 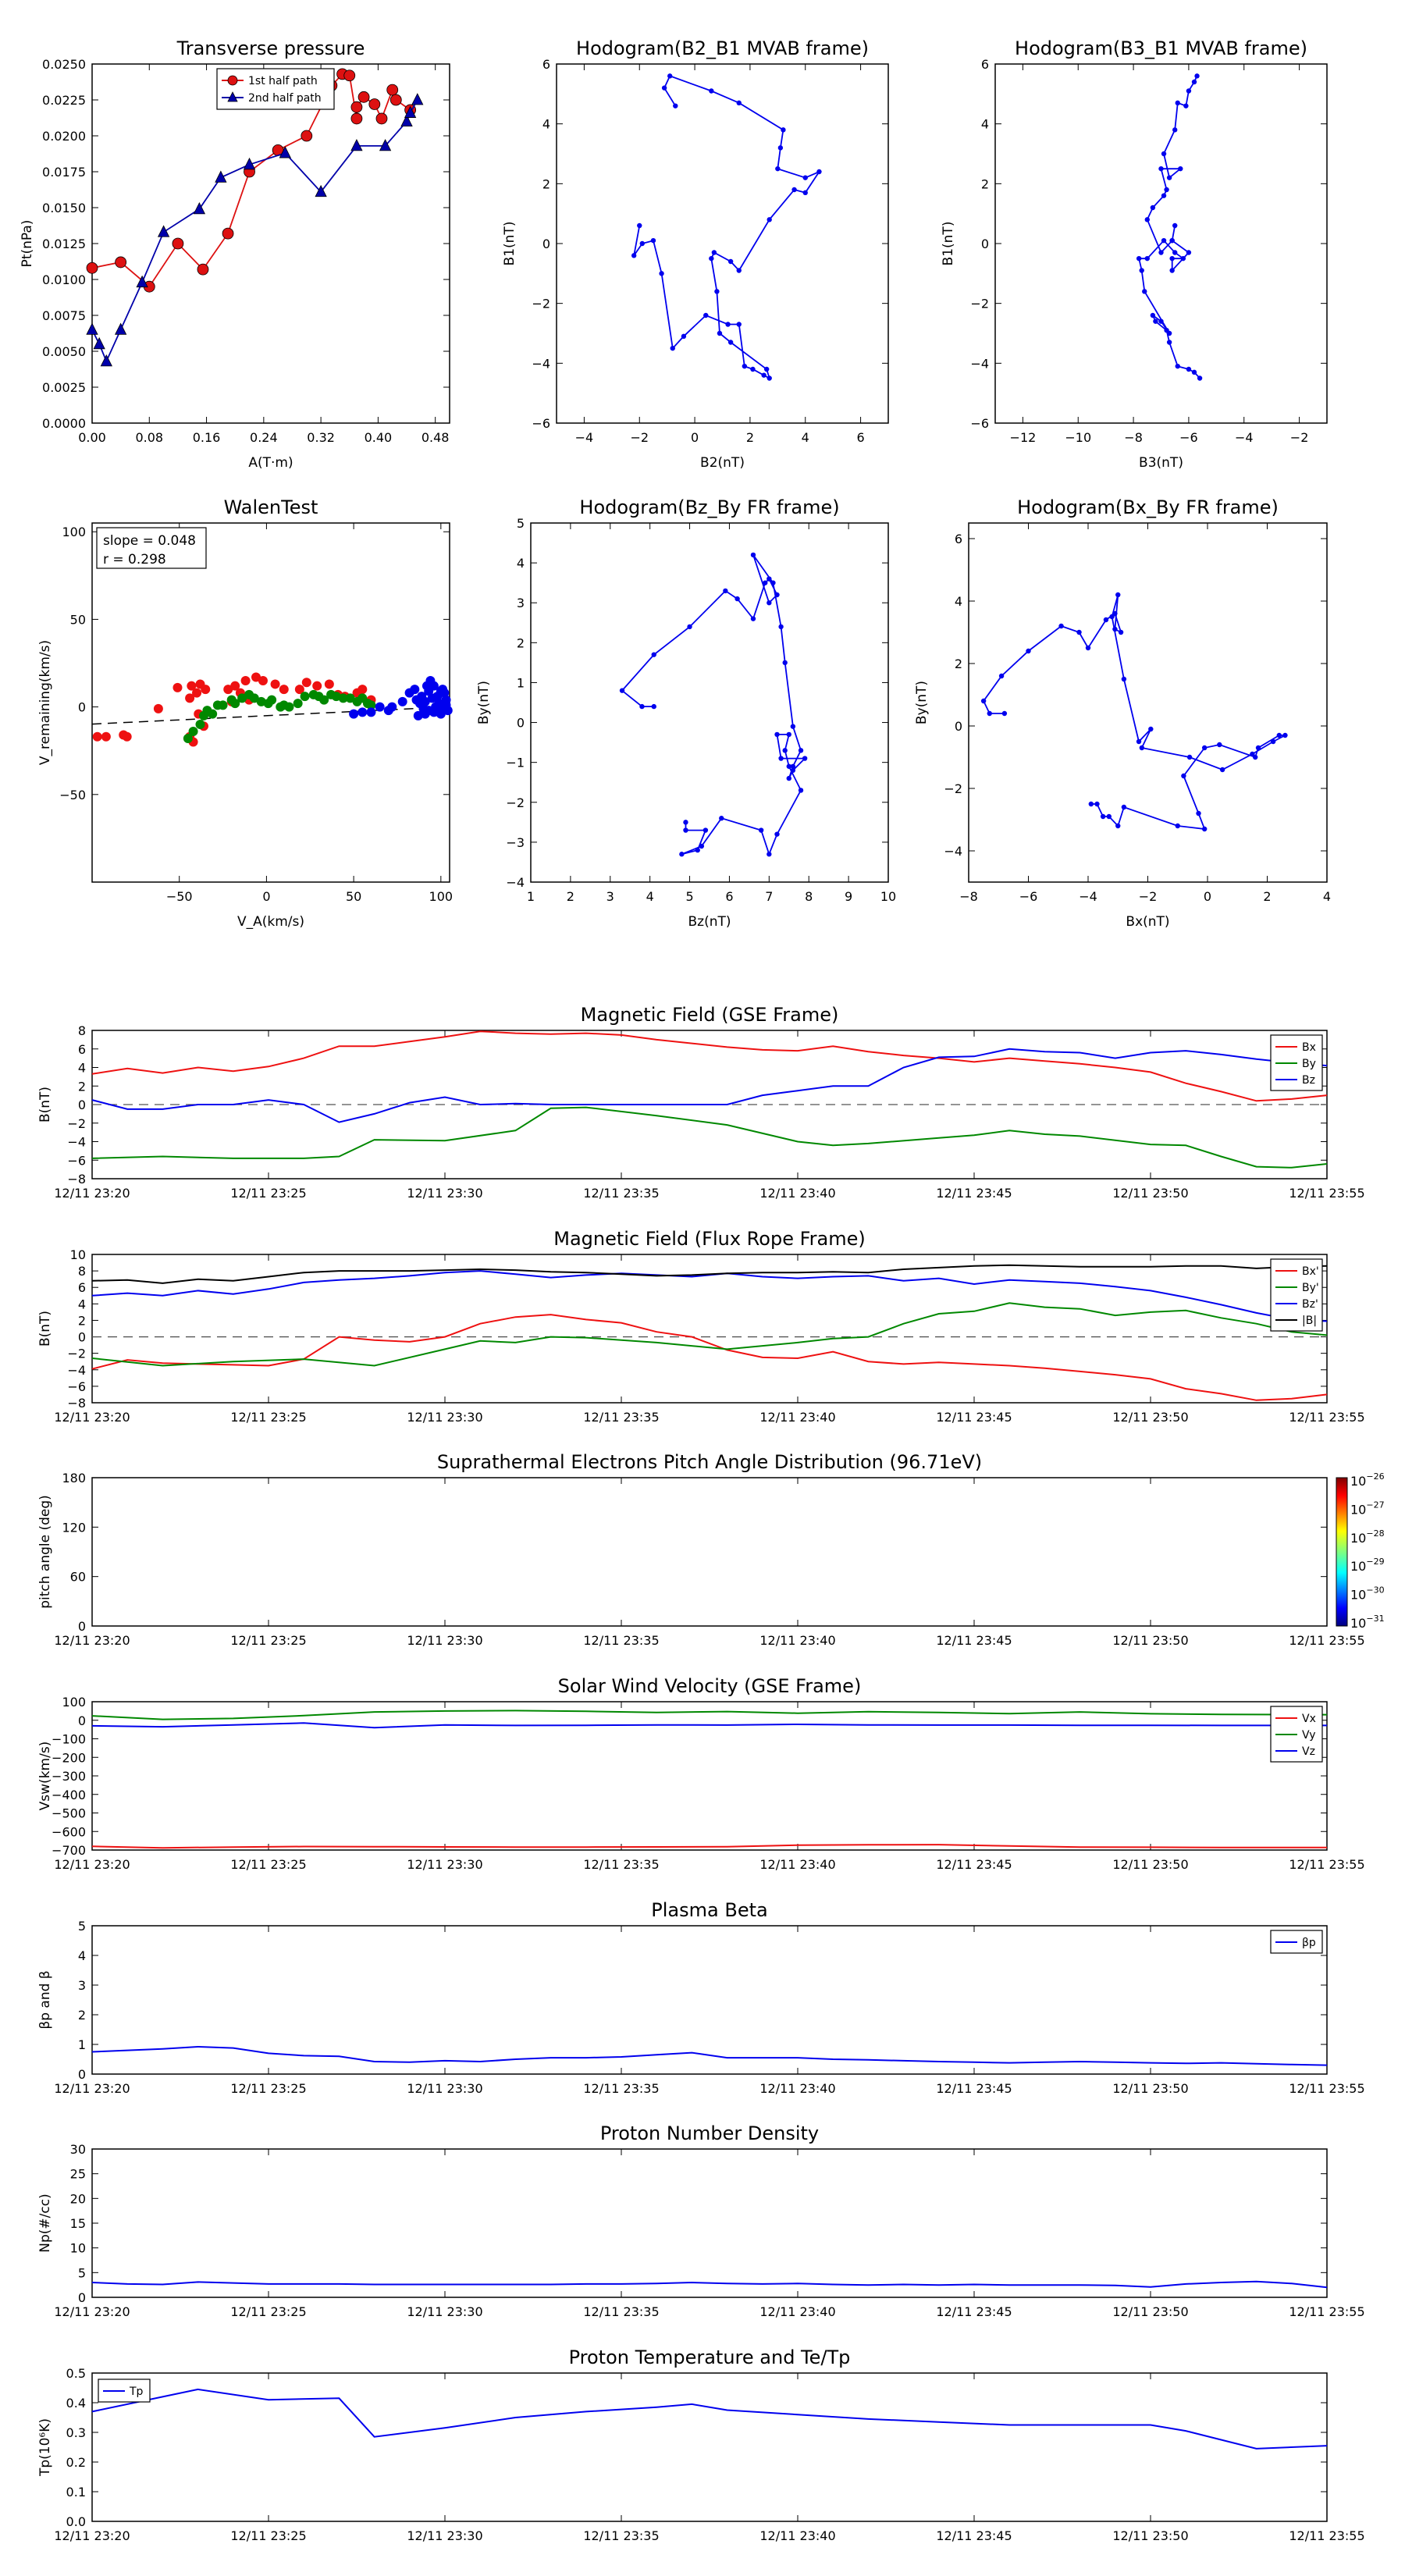 I want to click on chart-title: Hodogram(B2_B1 MVAB frame), so click(x=722, y=48).